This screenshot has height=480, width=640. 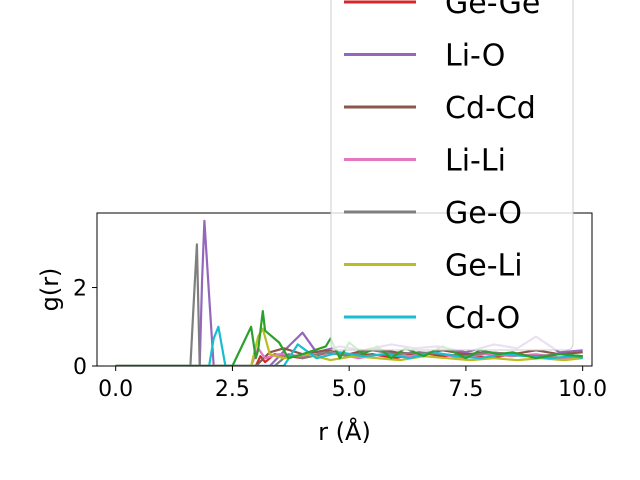 I want to click on y-tick-label: 2, so click(x=80, y=289).